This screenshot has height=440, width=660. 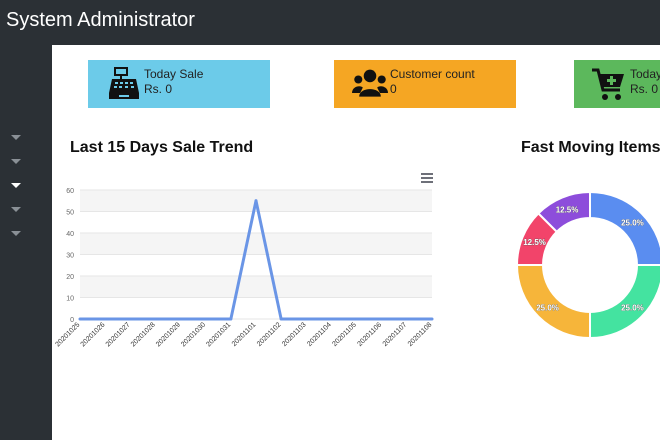 I want to click on x-tick-label: 20201101, so click(x=244, y=334).